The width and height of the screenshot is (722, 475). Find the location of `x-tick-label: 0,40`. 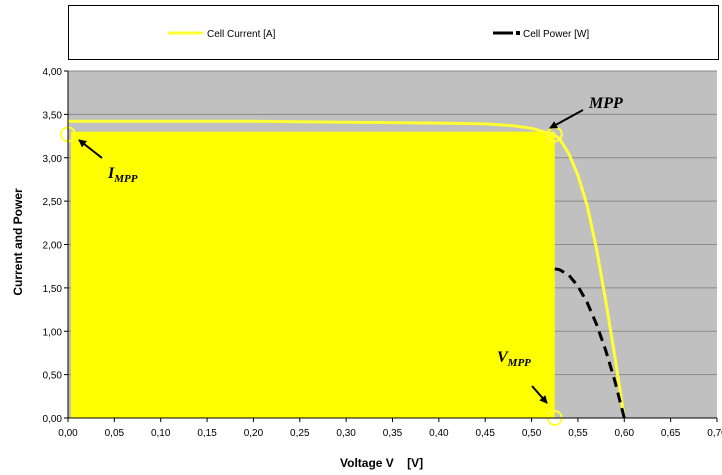

x-tick-label: 0,40 is located at coordinates (439, 433).